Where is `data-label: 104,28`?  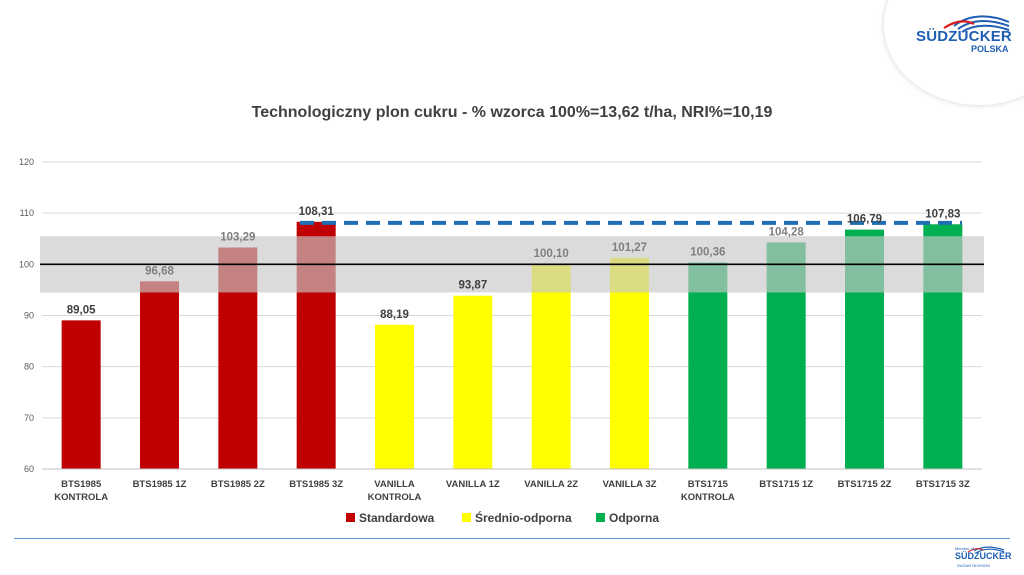 data-label: 104,28 is located at coordinates (787, 232).